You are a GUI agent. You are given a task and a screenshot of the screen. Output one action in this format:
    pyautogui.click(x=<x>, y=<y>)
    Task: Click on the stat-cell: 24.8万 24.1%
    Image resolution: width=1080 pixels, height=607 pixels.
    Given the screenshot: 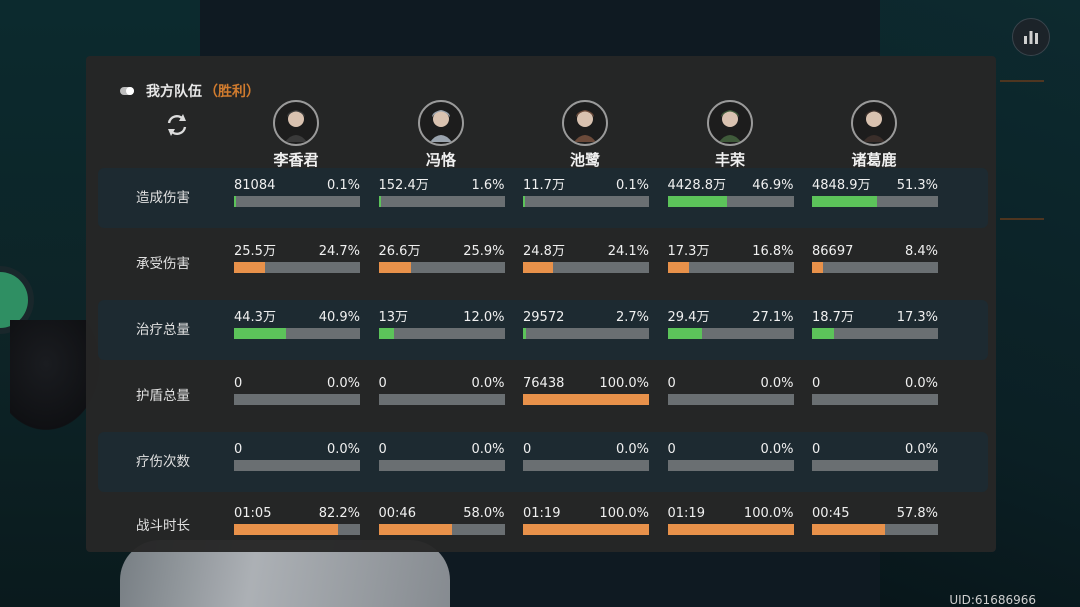 What is the action you would take?
    pyautogui.click(x=586, y=258)
    